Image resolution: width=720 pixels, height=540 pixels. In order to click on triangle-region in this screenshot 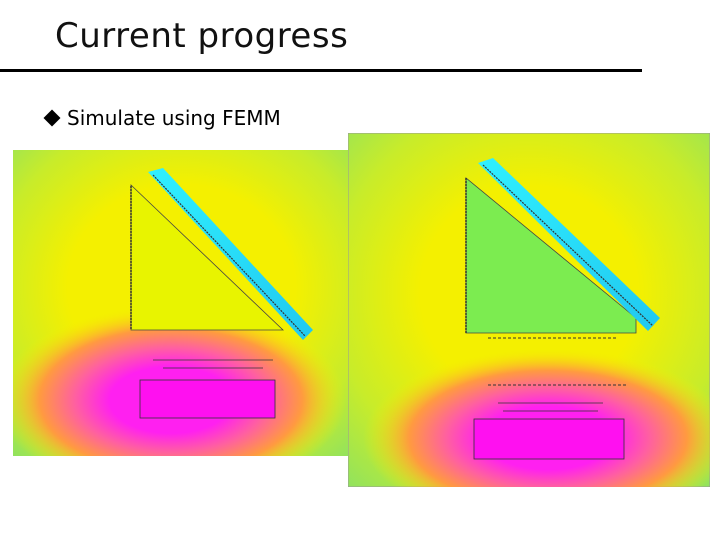, I will do `click(207, 257)`.